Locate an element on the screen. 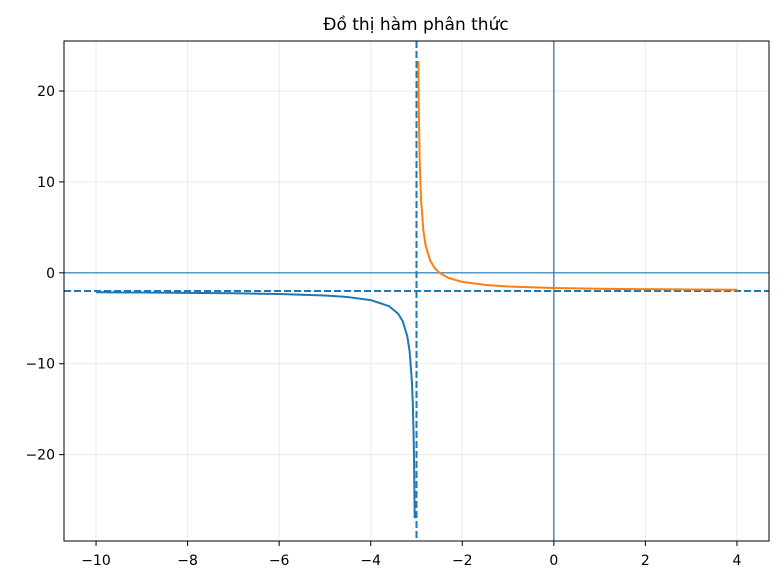 Image resolution: width=781 pixels, height=585 pixels. x-tick-label: −10 is located at coordinates (96, 561).